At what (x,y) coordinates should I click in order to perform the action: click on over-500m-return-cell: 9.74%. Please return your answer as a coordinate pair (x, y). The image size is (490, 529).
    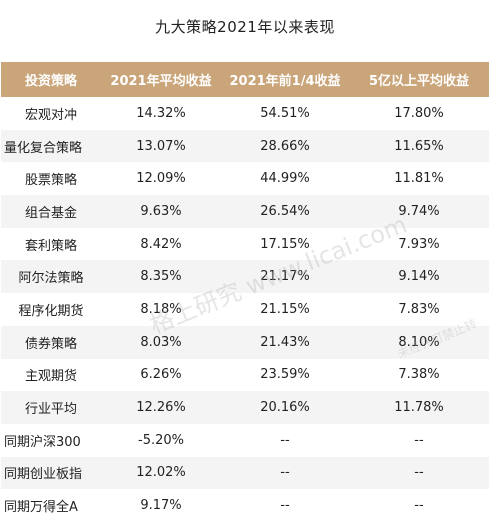
    Looking at the image, I should click on (419, 211).